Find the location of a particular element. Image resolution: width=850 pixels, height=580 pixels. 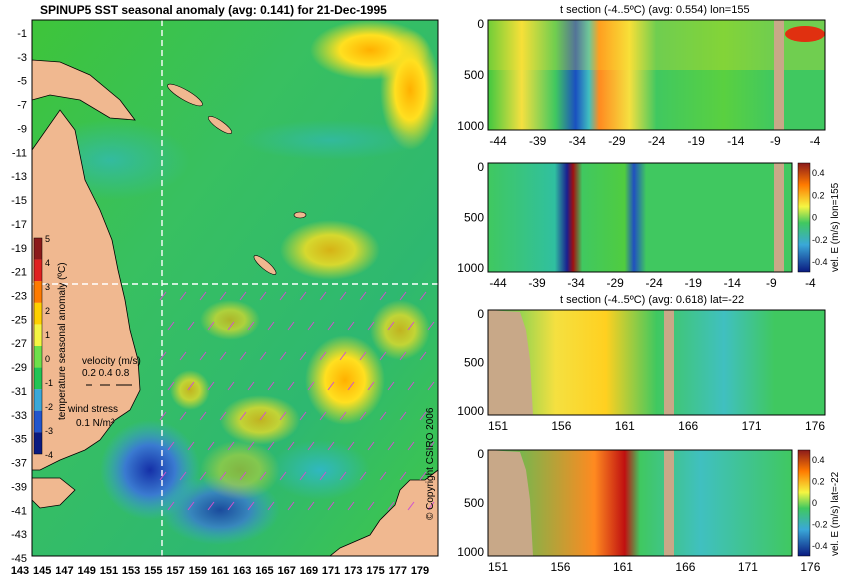

map-y-tick: -19 is located at coordinates (19, 249).